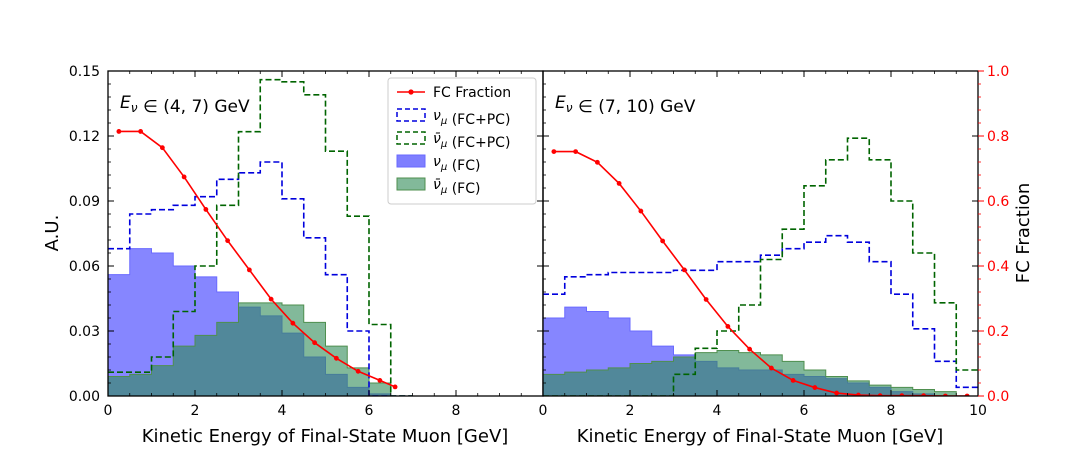 Image resolution: width=1087 pixels, height=466 pixels. I want to click on y-tick-label: 0.06, so click(84, 267).